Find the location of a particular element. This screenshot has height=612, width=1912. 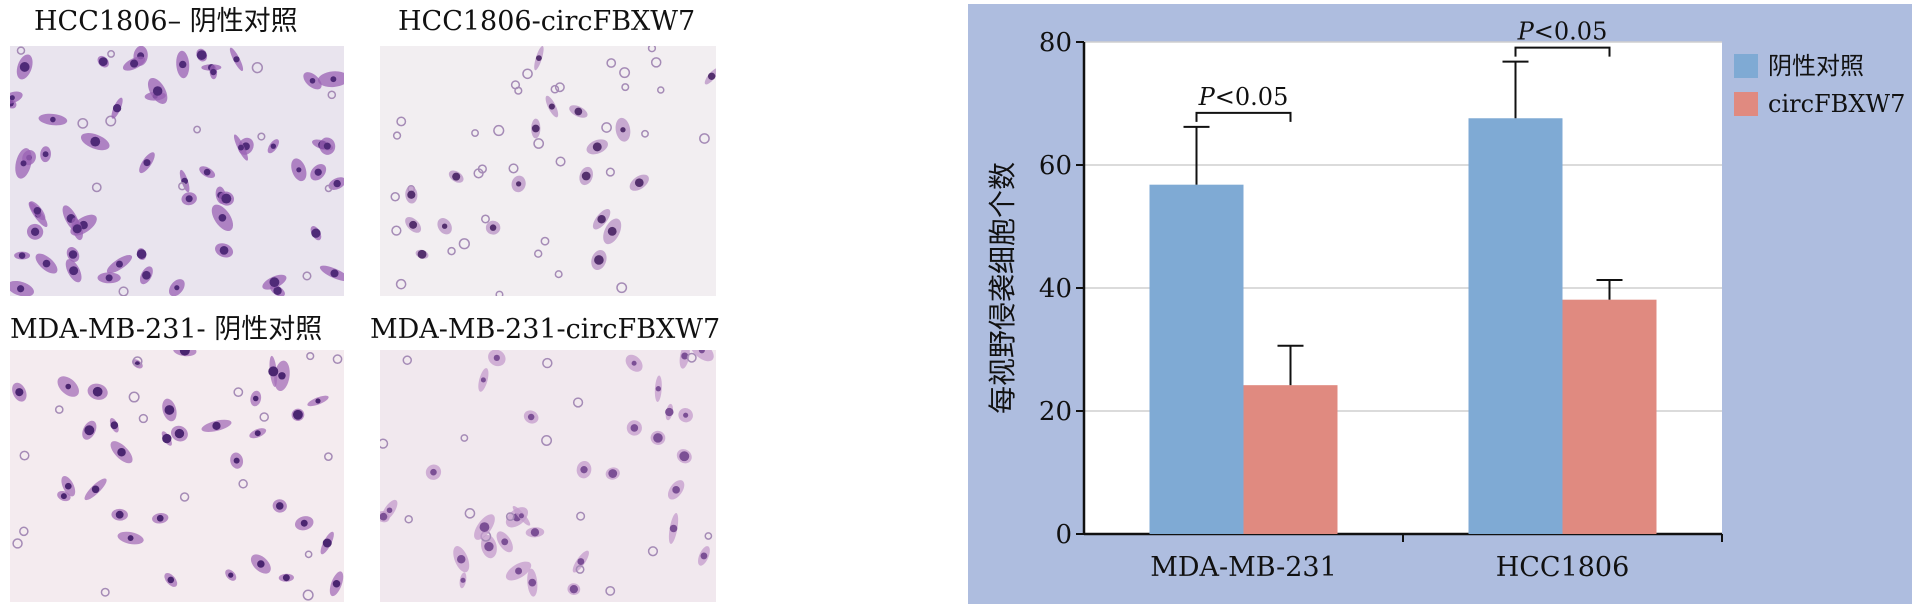

micrograph-hcc1806-circfbxw7-svg is located at coordinates (548, 171).